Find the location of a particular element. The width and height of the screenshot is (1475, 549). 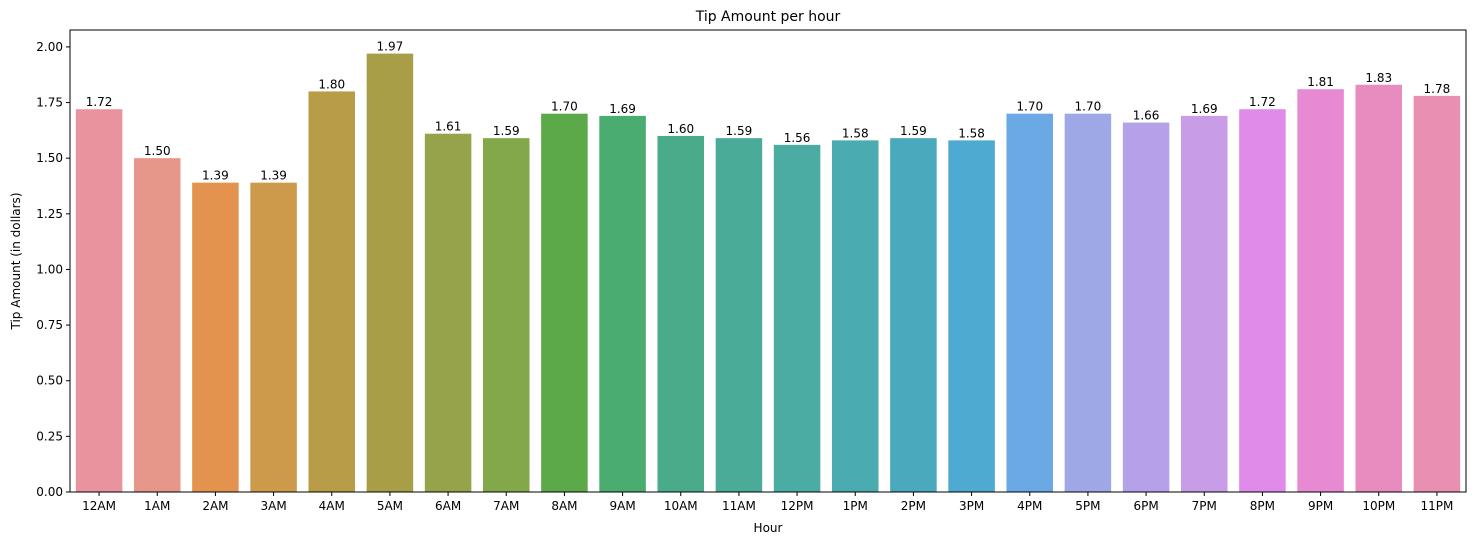

x-tick-label: 7PM is located at coordinates (1204, 506).